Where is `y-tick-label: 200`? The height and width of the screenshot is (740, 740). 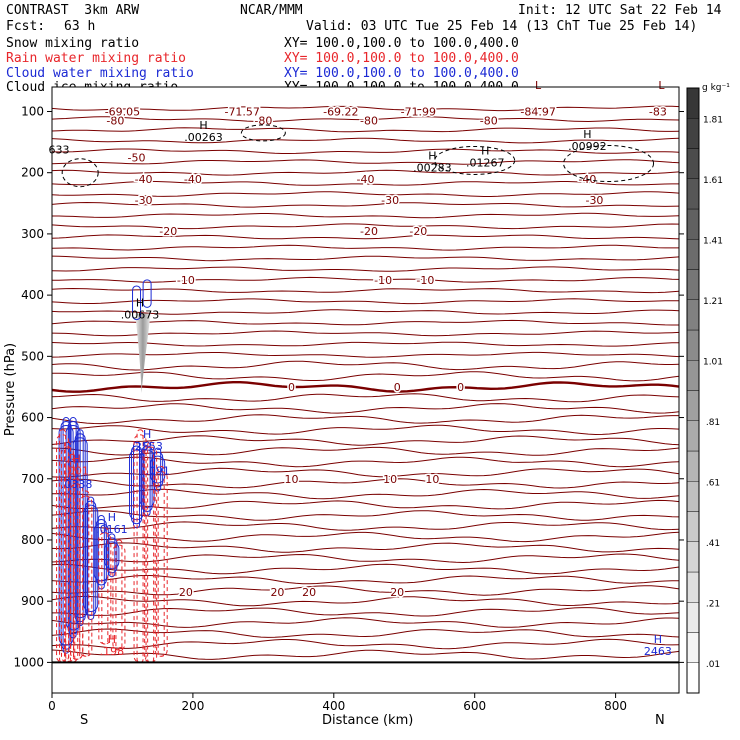 y-tick-label: 200 is located at coordinates (32, 173).